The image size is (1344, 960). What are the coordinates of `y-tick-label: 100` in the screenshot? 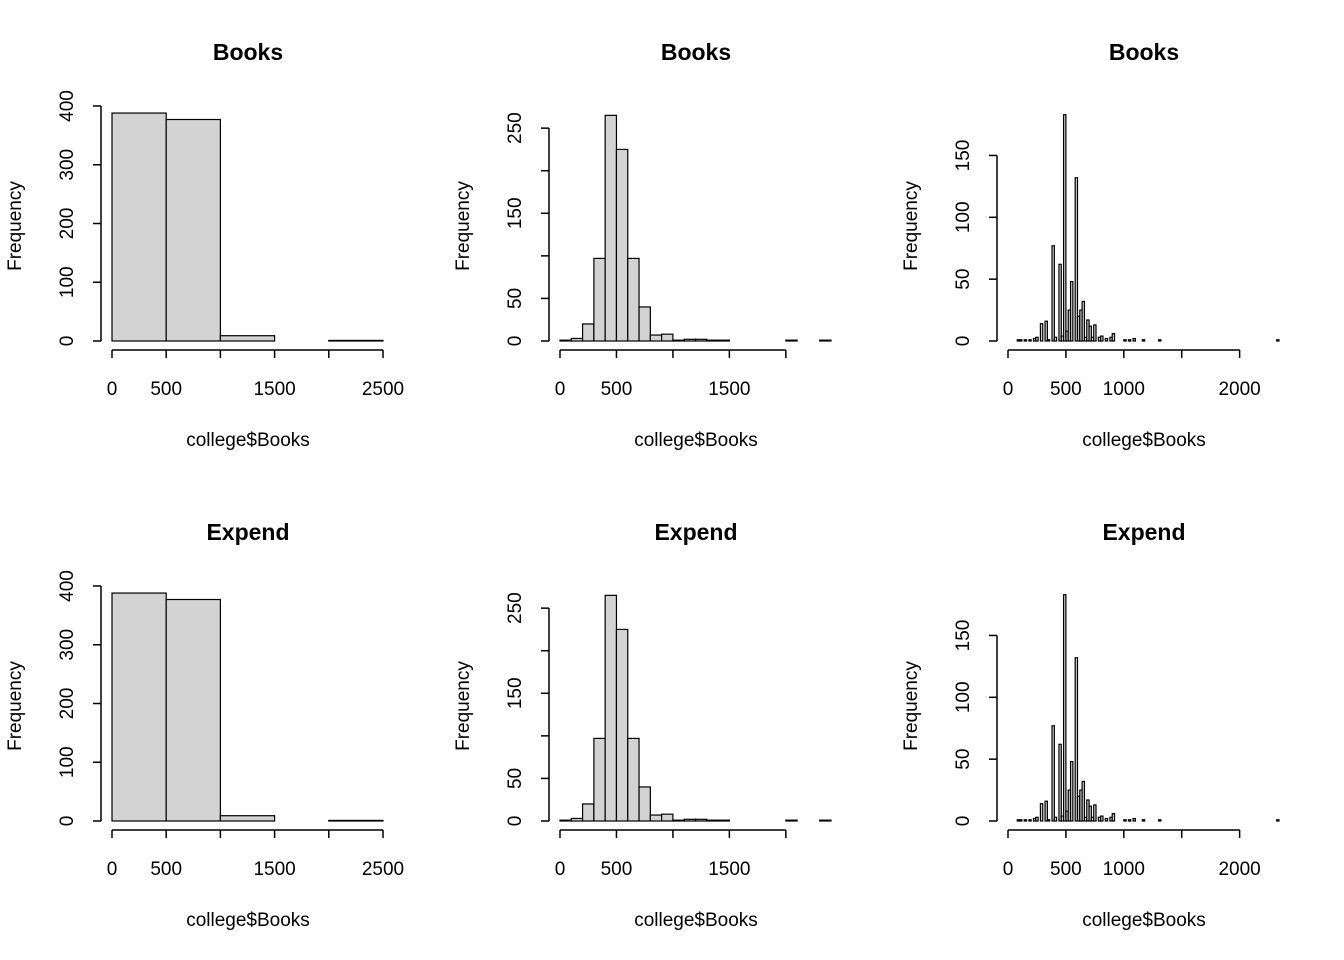 It's located at (963, 217).